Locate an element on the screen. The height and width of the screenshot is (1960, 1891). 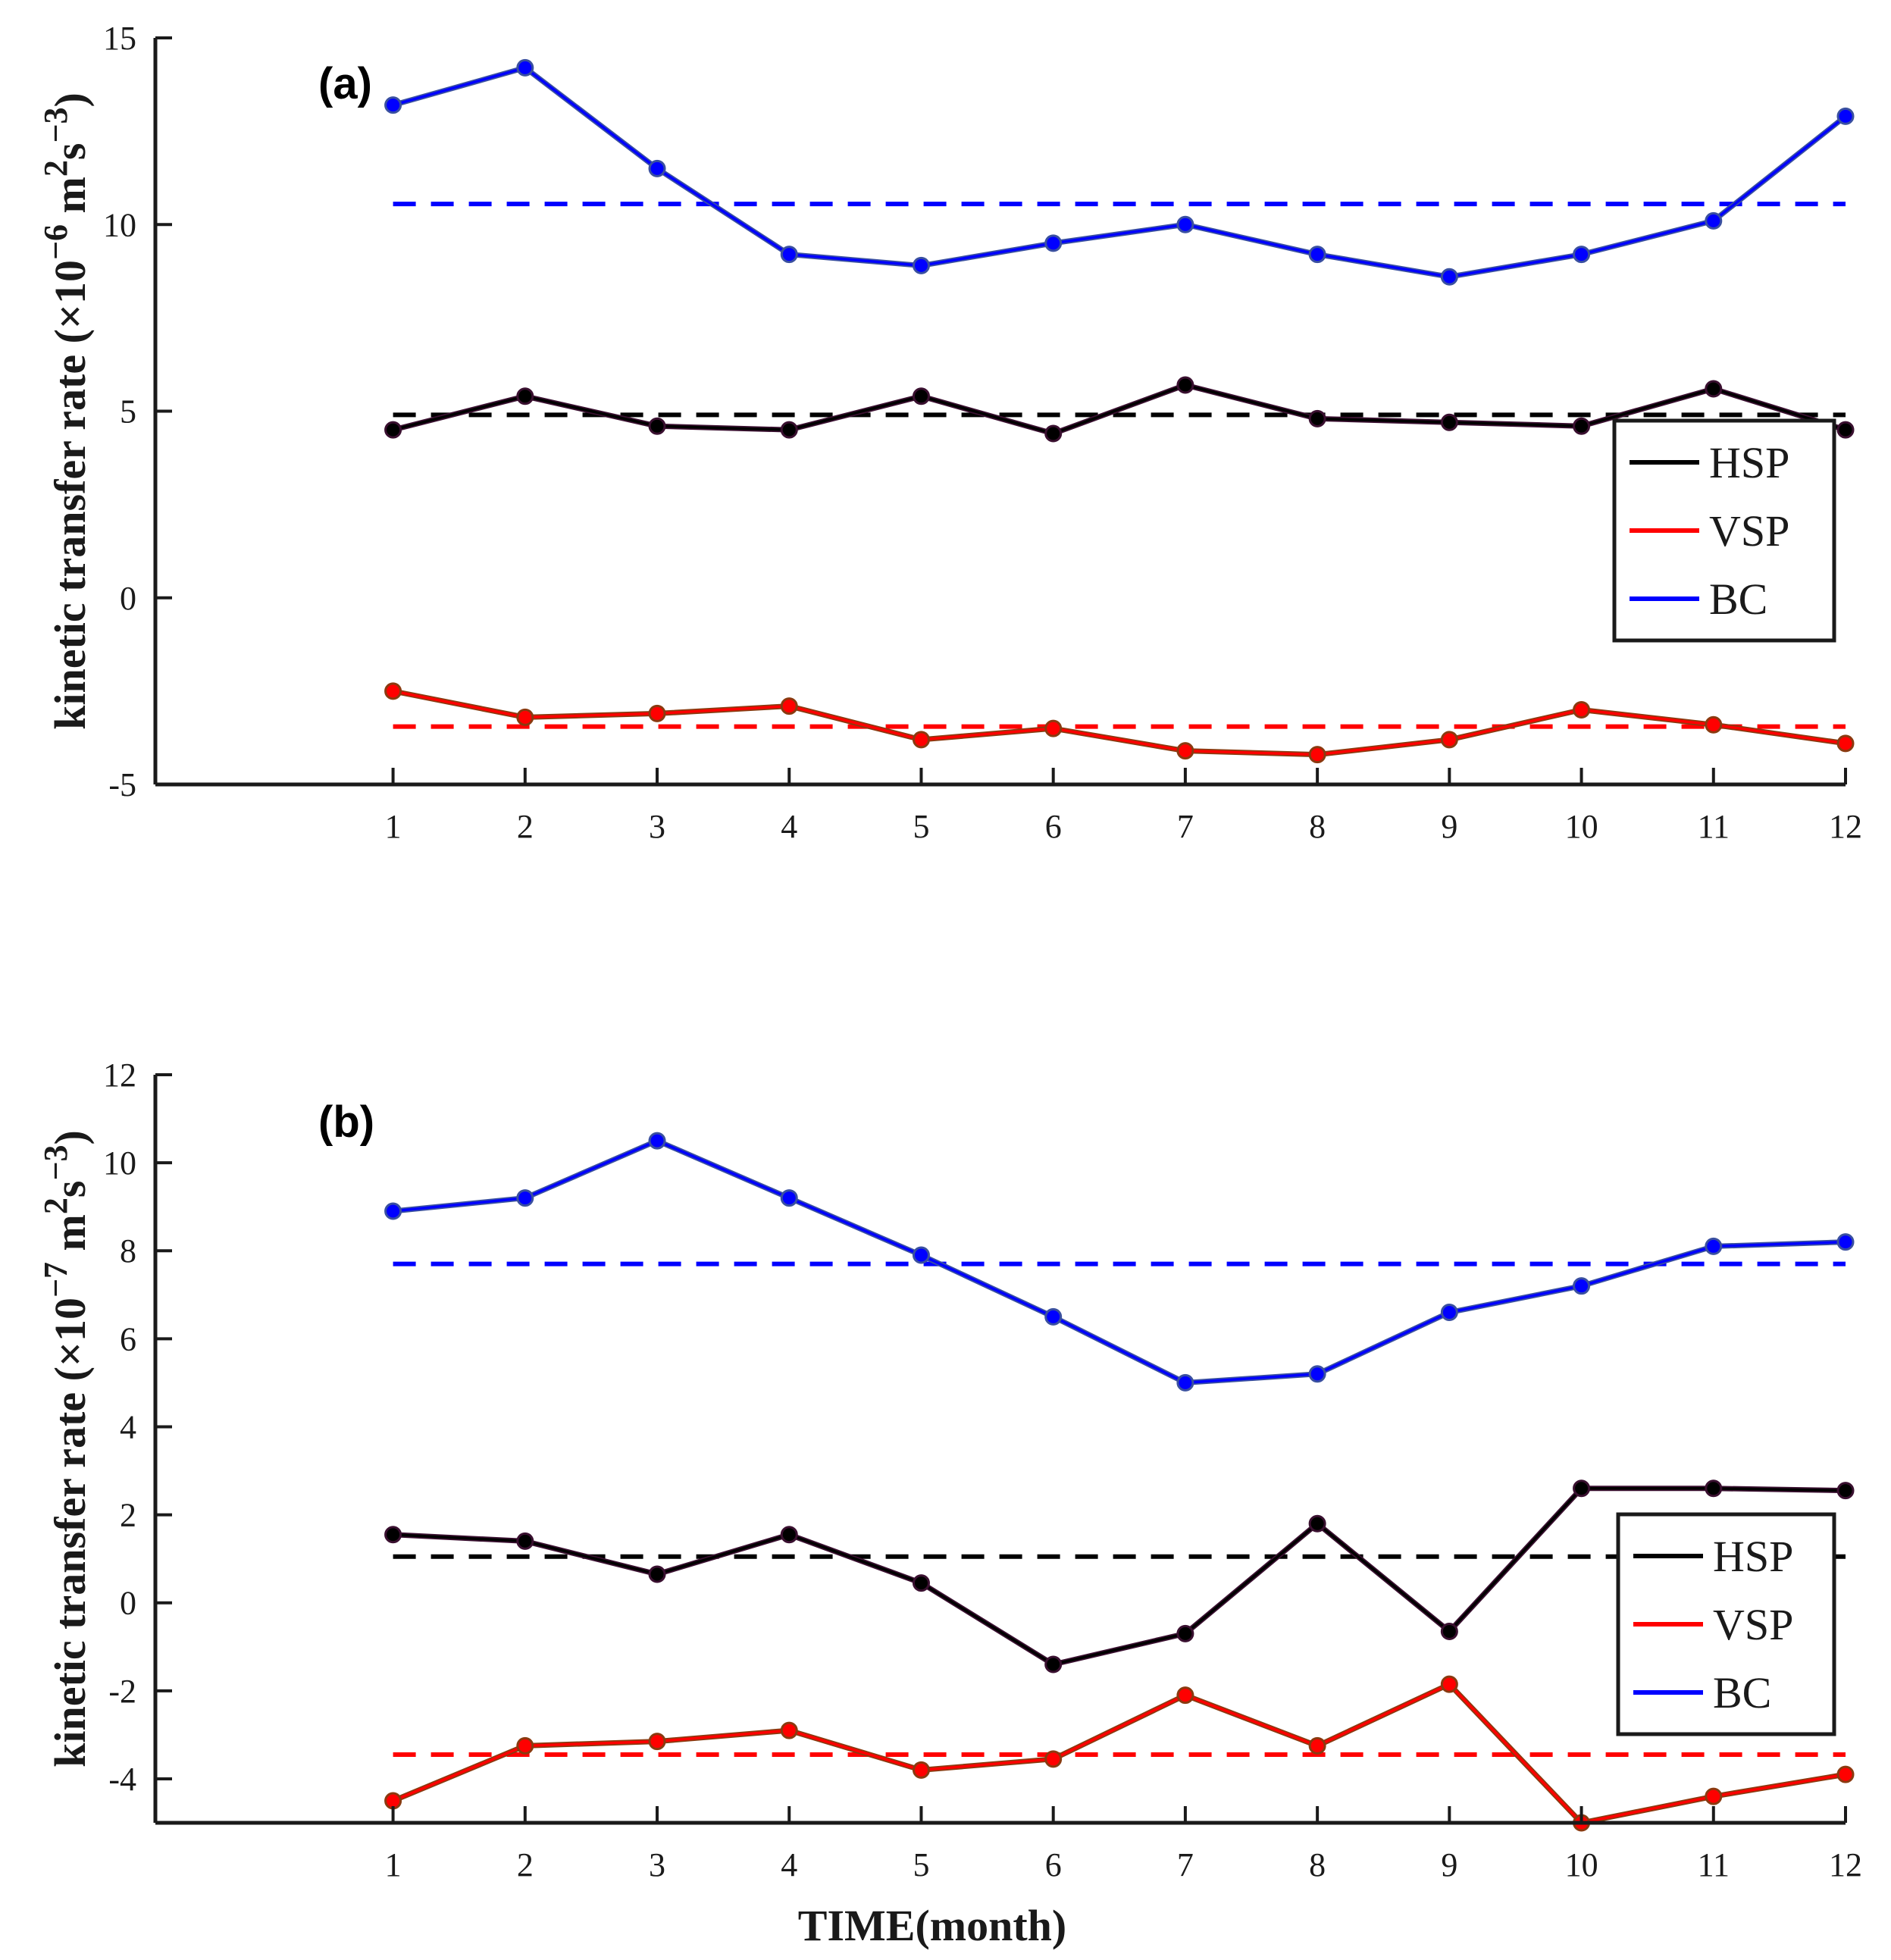
legend-label-bc: BC is located at coordinates (1738, 599).